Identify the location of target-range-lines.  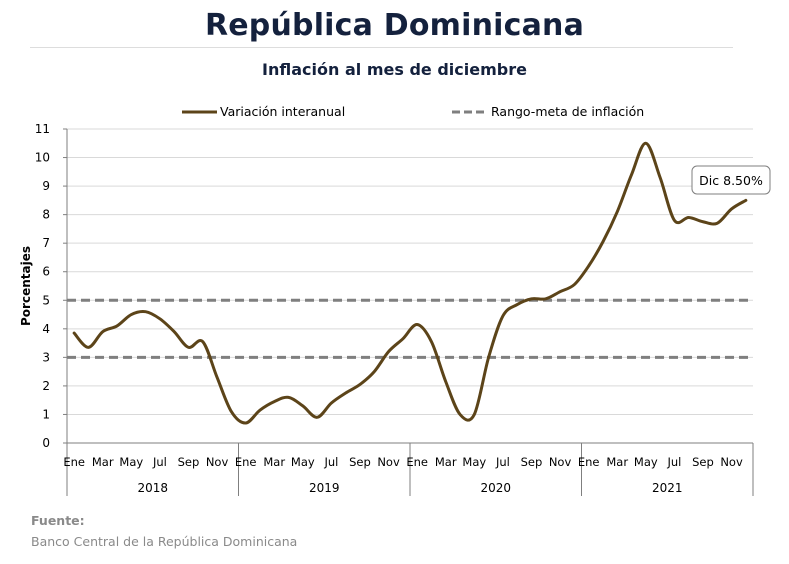
(410, 328).